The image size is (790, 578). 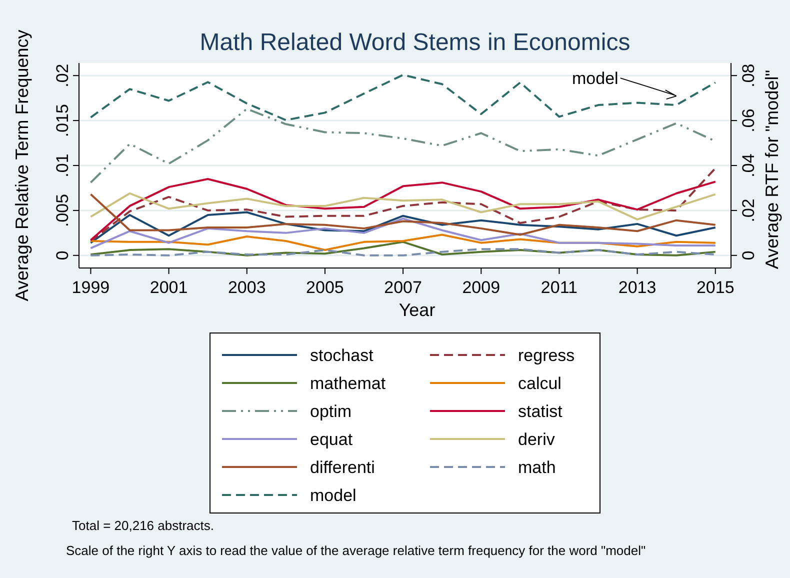 What do you see at coordinates (143, 525) in the screenshot?
I see `text: Total = 20,216 abstracts.` at bounding box center [143, 525].